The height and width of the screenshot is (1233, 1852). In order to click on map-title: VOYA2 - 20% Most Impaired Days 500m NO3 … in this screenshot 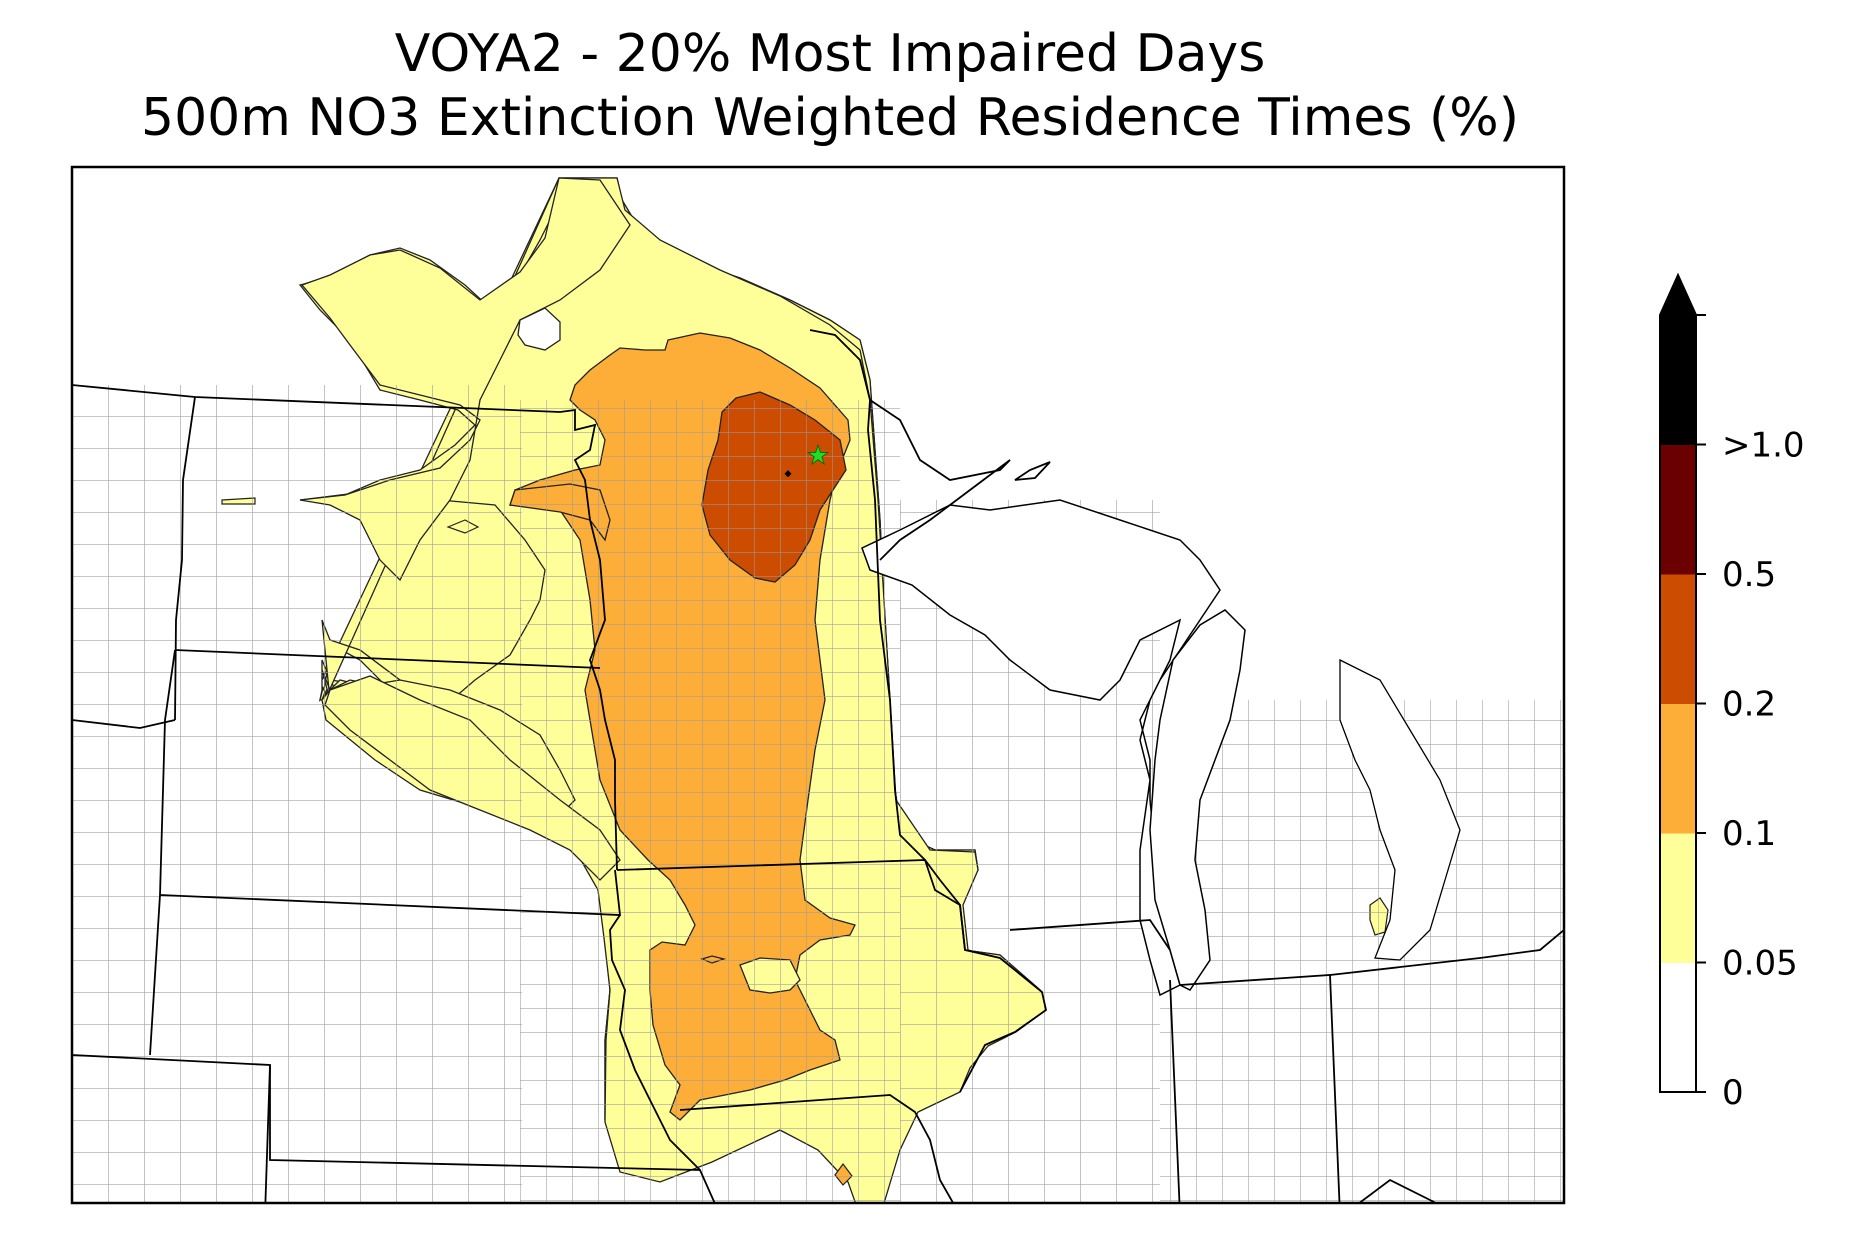, I will do `click(830, 86)`.